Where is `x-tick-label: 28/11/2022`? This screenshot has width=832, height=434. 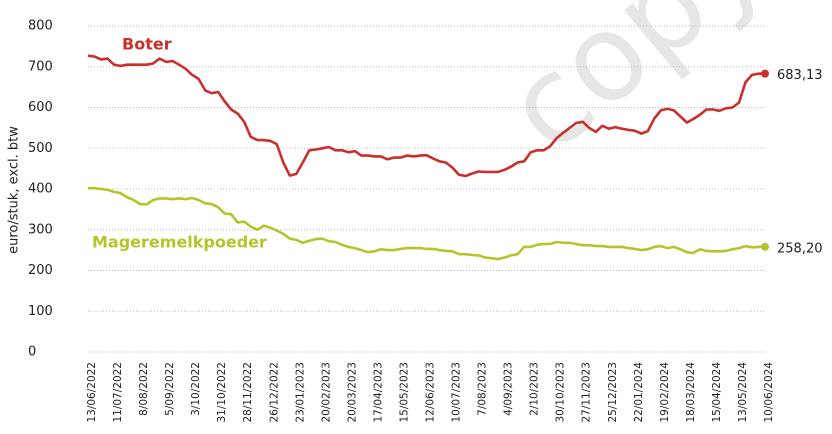 x-tick-label: 28/11/2022 is located at coordinates (248, 392).